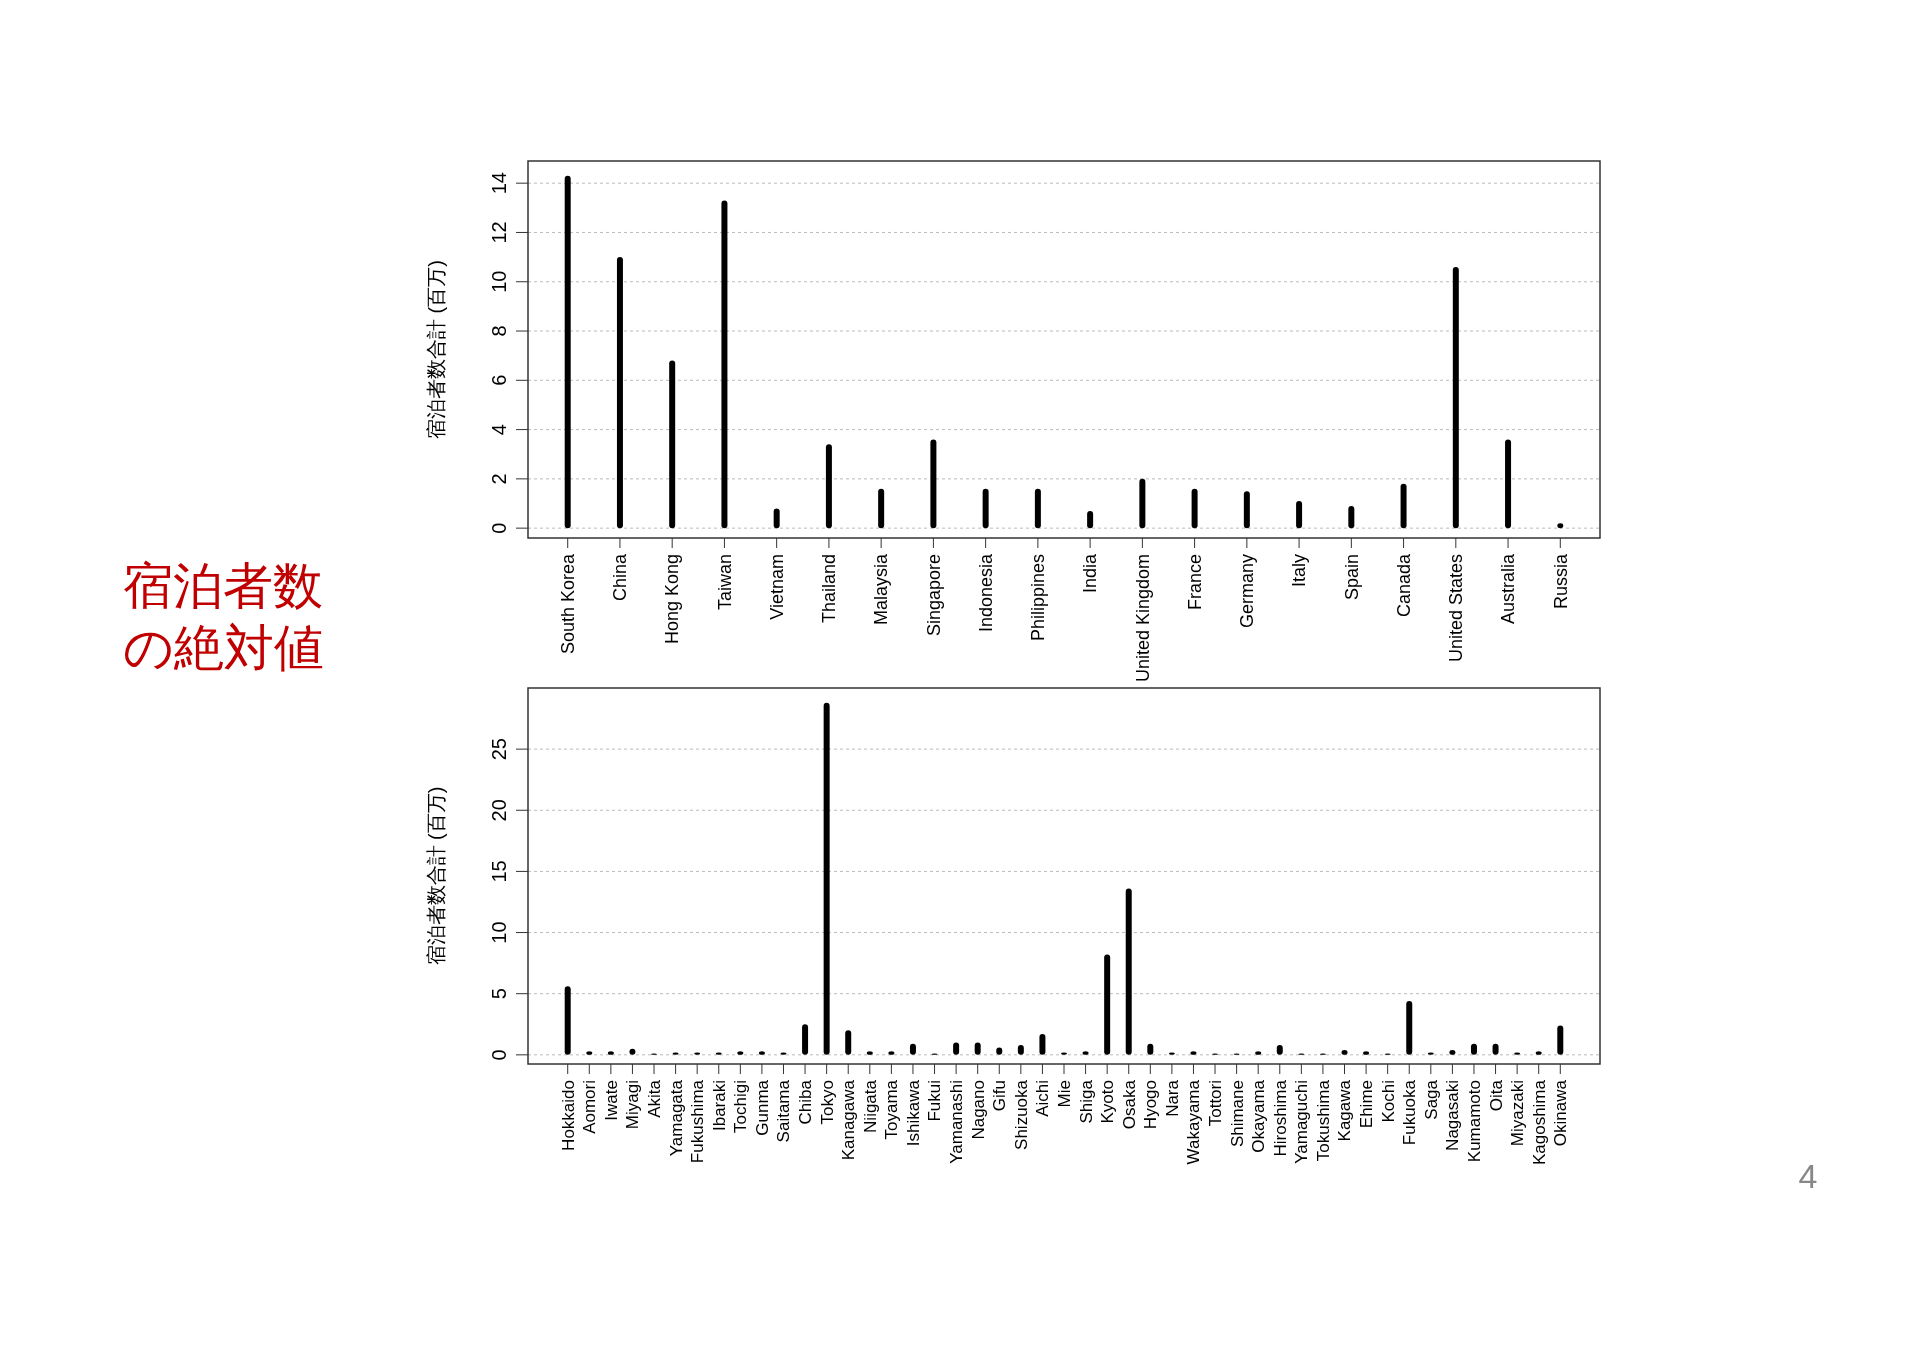  Describe the element at coordinates (1172, 1098) in the screenshot. I see `x-tick-label: Nara` at that location.